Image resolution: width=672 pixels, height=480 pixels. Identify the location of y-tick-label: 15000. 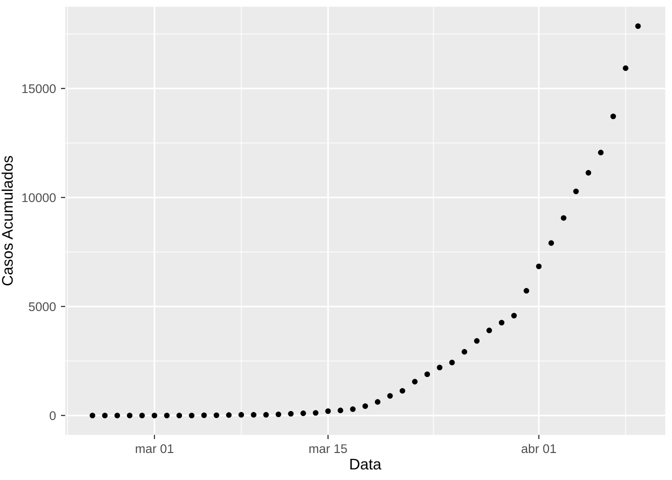
(39, 89).